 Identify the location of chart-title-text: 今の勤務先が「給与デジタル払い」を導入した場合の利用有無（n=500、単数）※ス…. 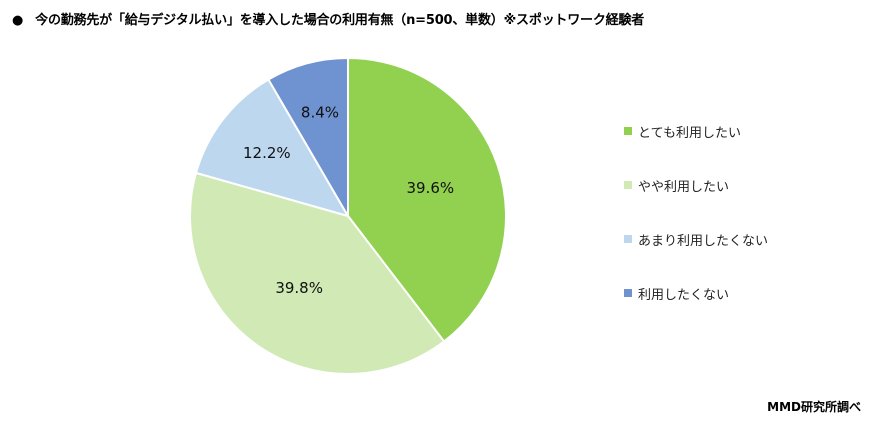
(340, 20).